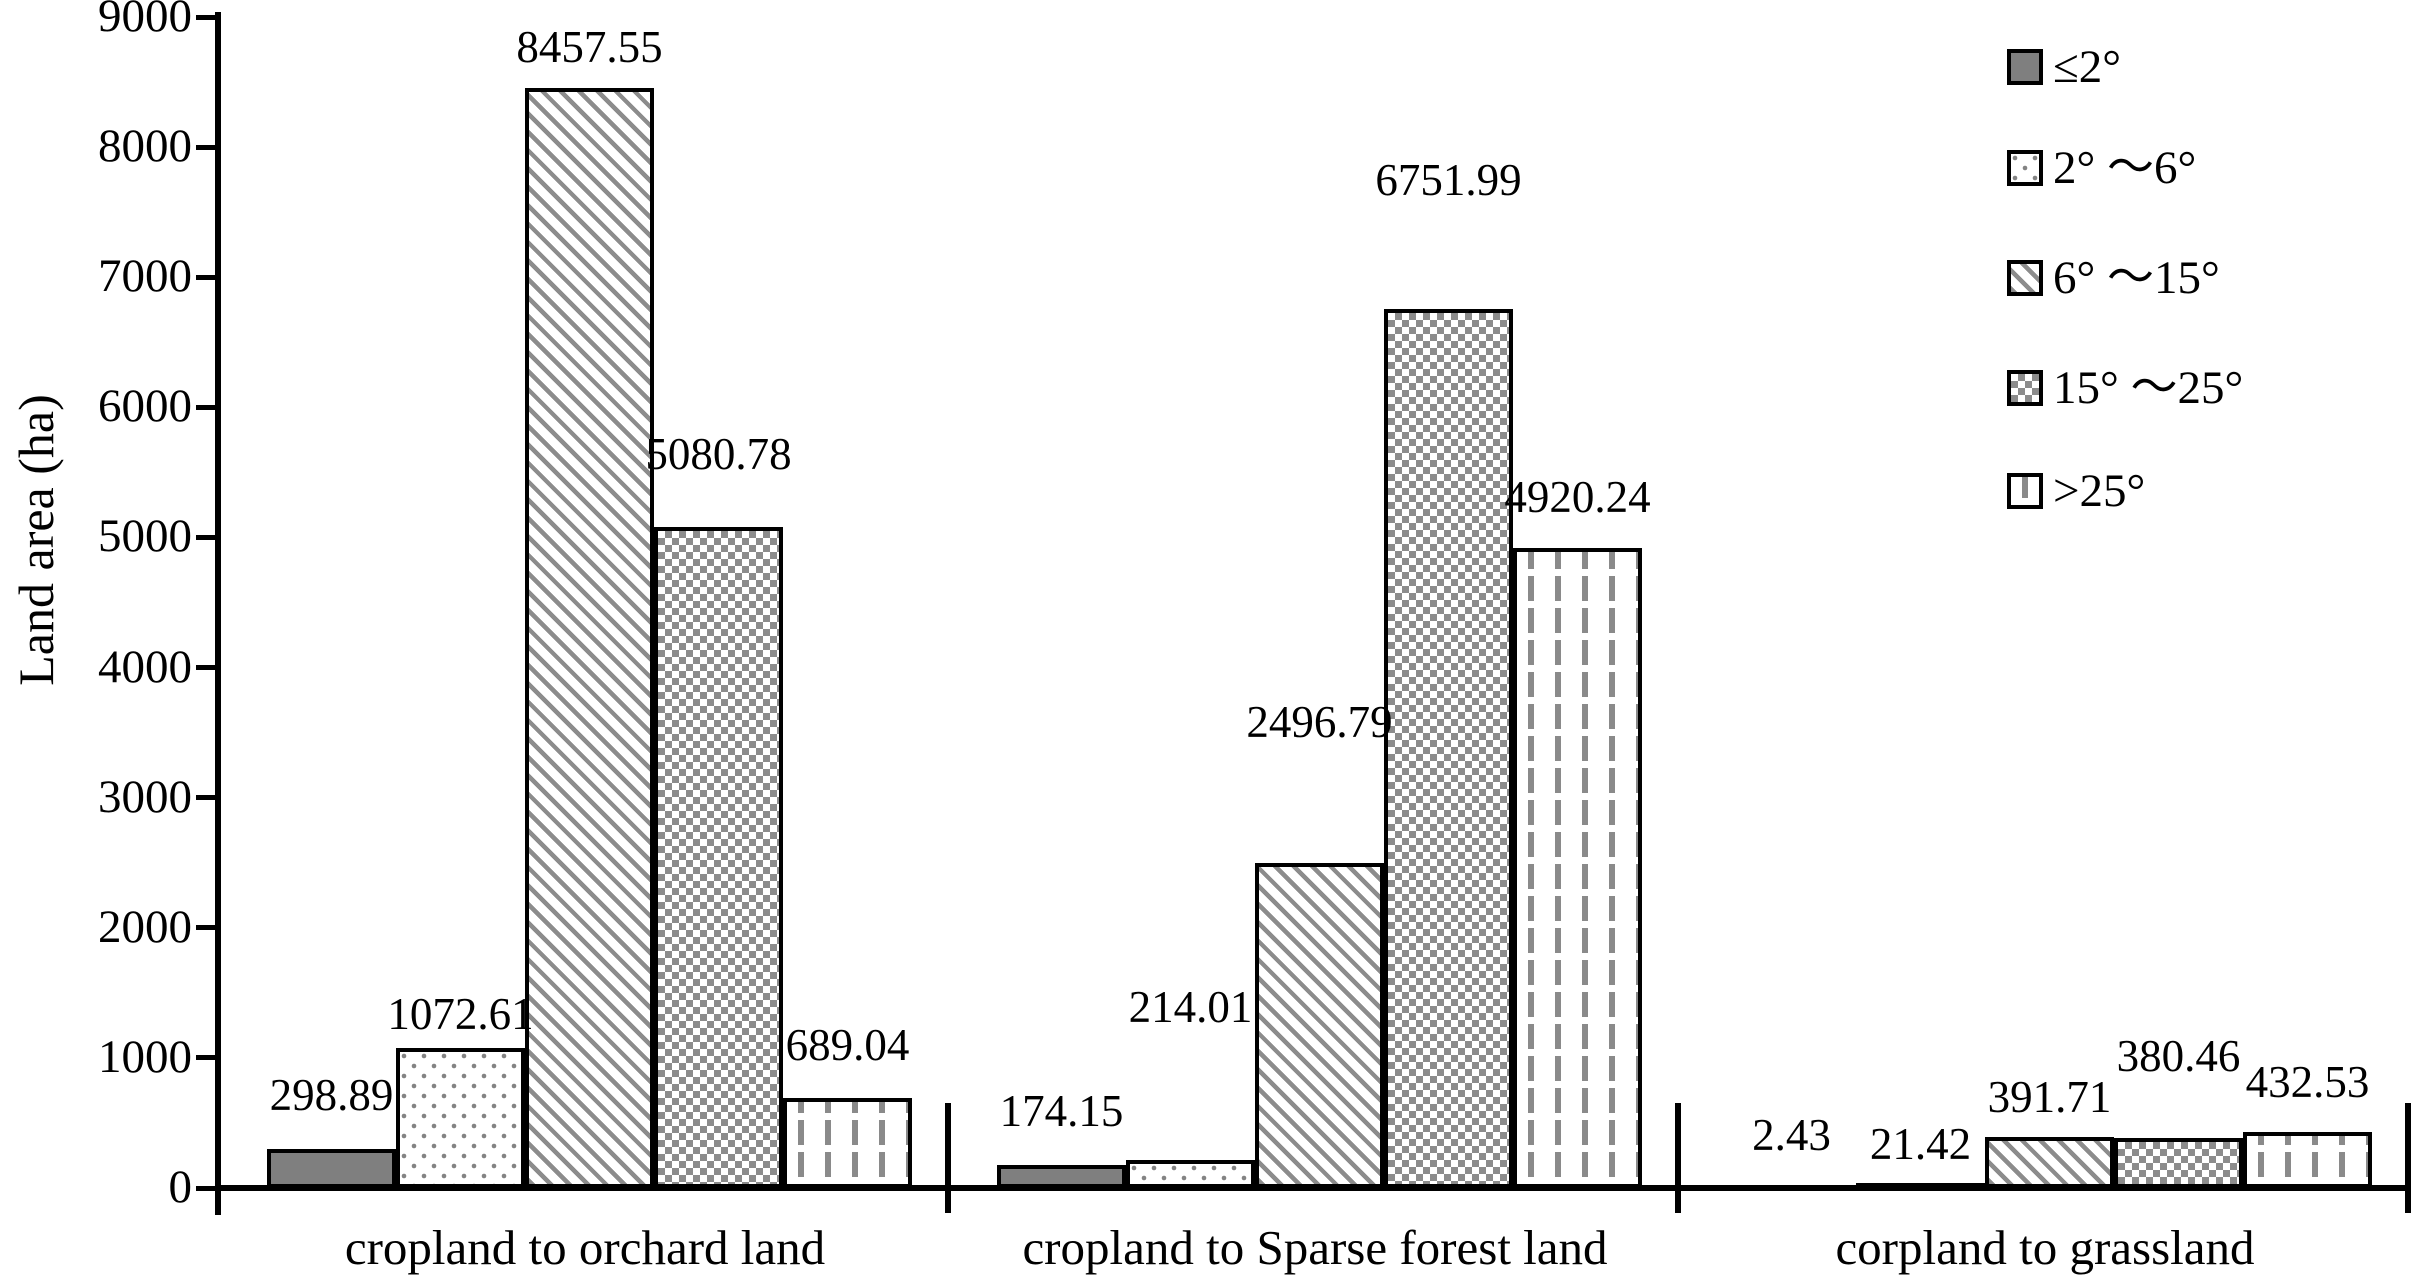 The image size is (2413, 1282). Describe the element at coordinates (589, 46) in the screenshot. I see `value-label: 8457.55` at that location.